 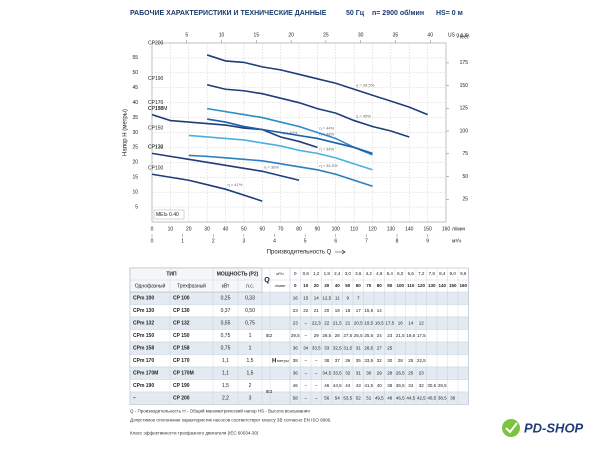 I want to click on table-text: 38,5, so click(x=442, y=397).